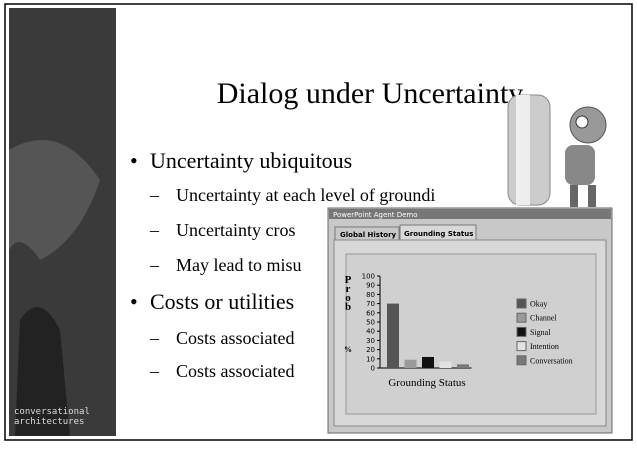 This screenshot has width=637, height=449. What do you see at coordinates (348, 289) in the screenshot?
I see `y-axis-label: r` at bounding box center [348, 289].